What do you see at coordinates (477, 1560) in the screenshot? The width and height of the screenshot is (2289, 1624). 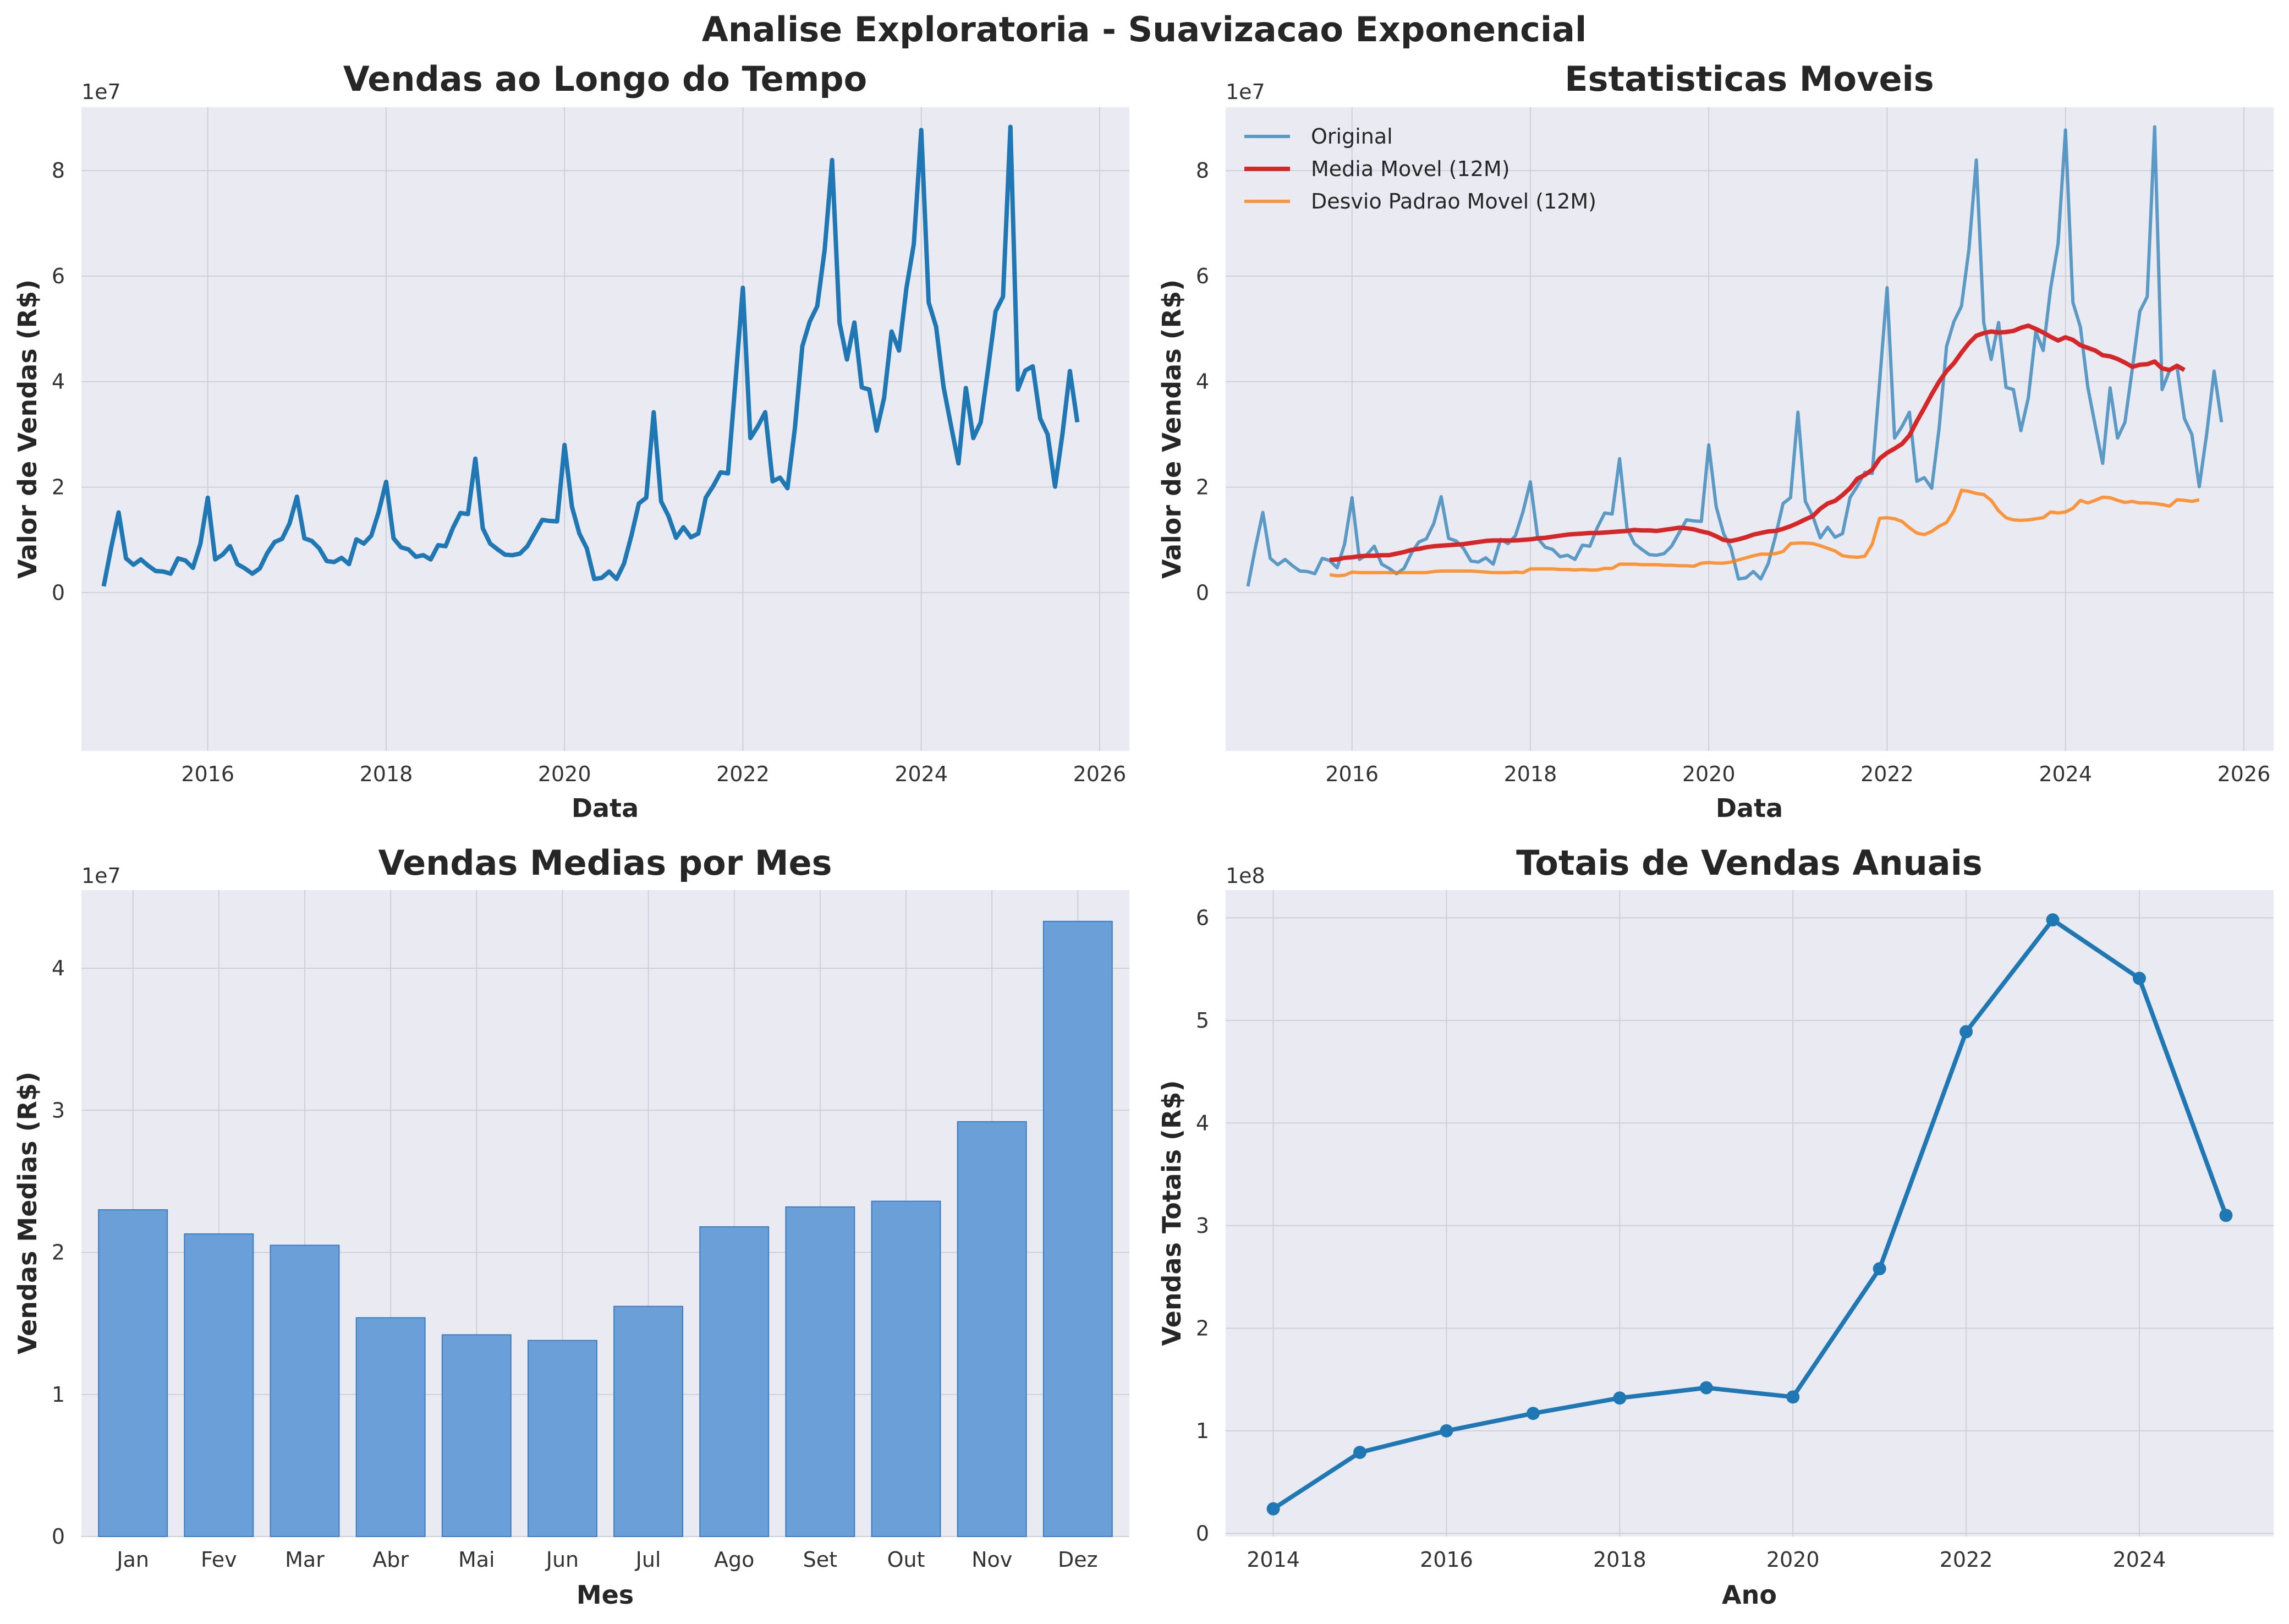 I see `x-tick-label: Mai` at bounding box center [477, 1560].